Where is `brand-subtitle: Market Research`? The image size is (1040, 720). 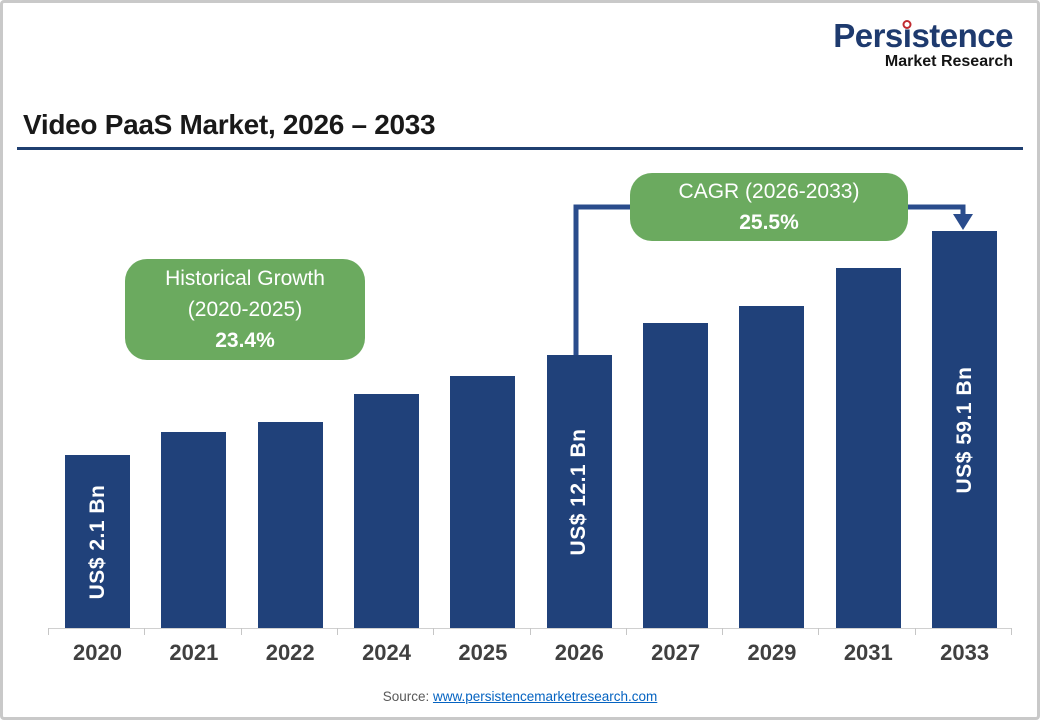 brand-subtitle: Market Research is located at coordinates (948, 61).